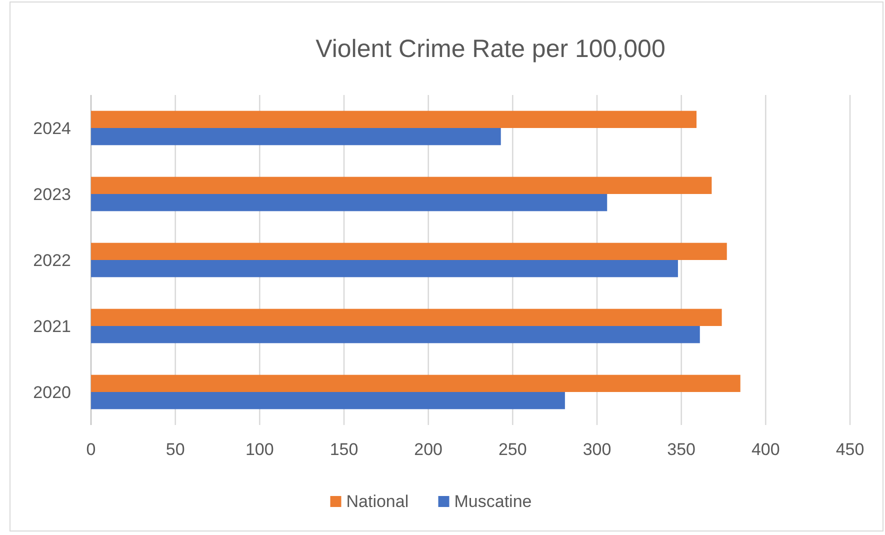  Describe the element at coordinates (175, 449) in the screenshot. I see `x-tick-label: 50` at that location.